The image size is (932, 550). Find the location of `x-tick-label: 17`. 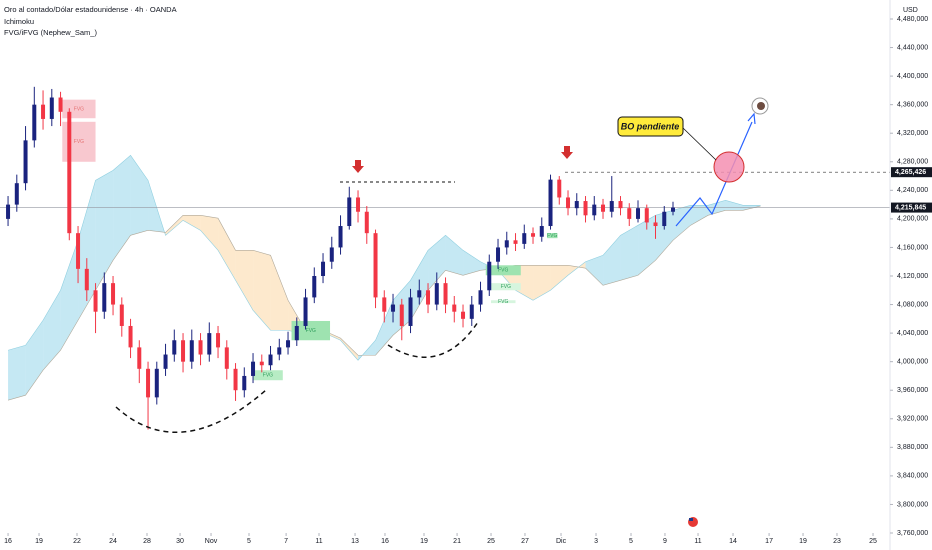

x-tick-label: 17 is located at coordinates (769, 541).